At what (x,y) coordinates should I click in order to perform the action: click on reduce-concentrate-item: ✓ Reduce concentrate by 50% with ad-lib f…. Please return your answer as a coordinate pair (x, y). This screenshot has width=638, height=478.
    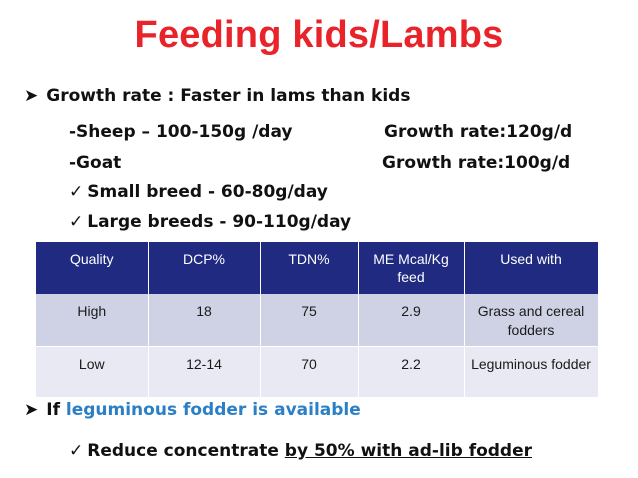
    Looking at the image, I should click on (300, 451).